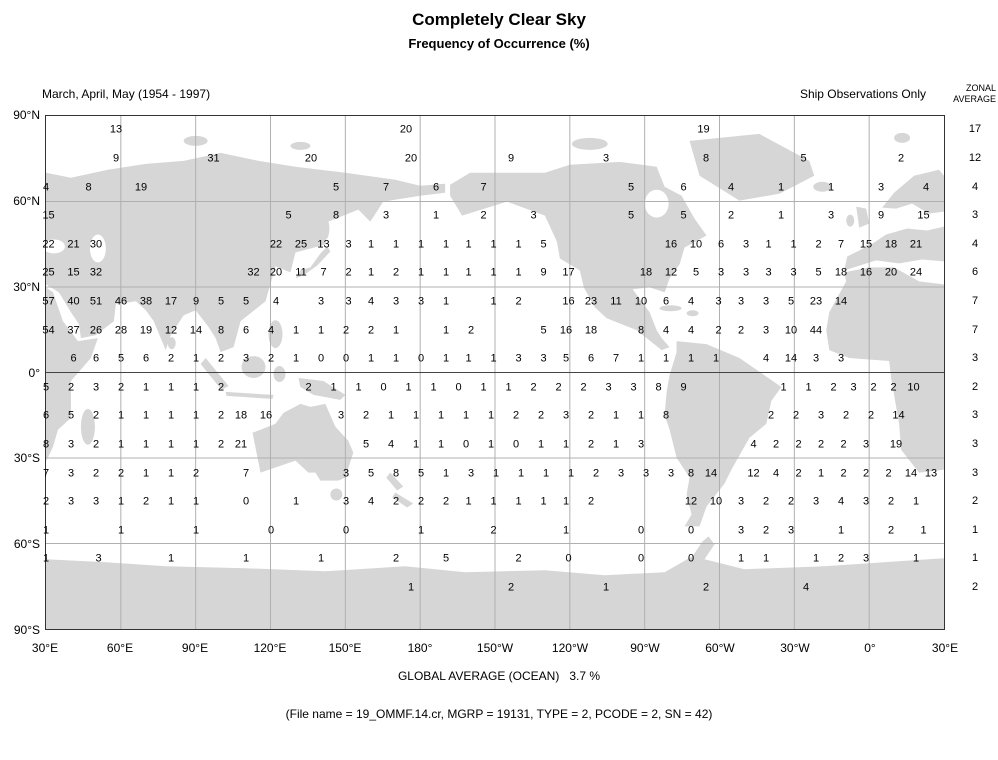 This screenshot has height=760, width=998. I want to click on landmass-svalbard, so click(902, 137).